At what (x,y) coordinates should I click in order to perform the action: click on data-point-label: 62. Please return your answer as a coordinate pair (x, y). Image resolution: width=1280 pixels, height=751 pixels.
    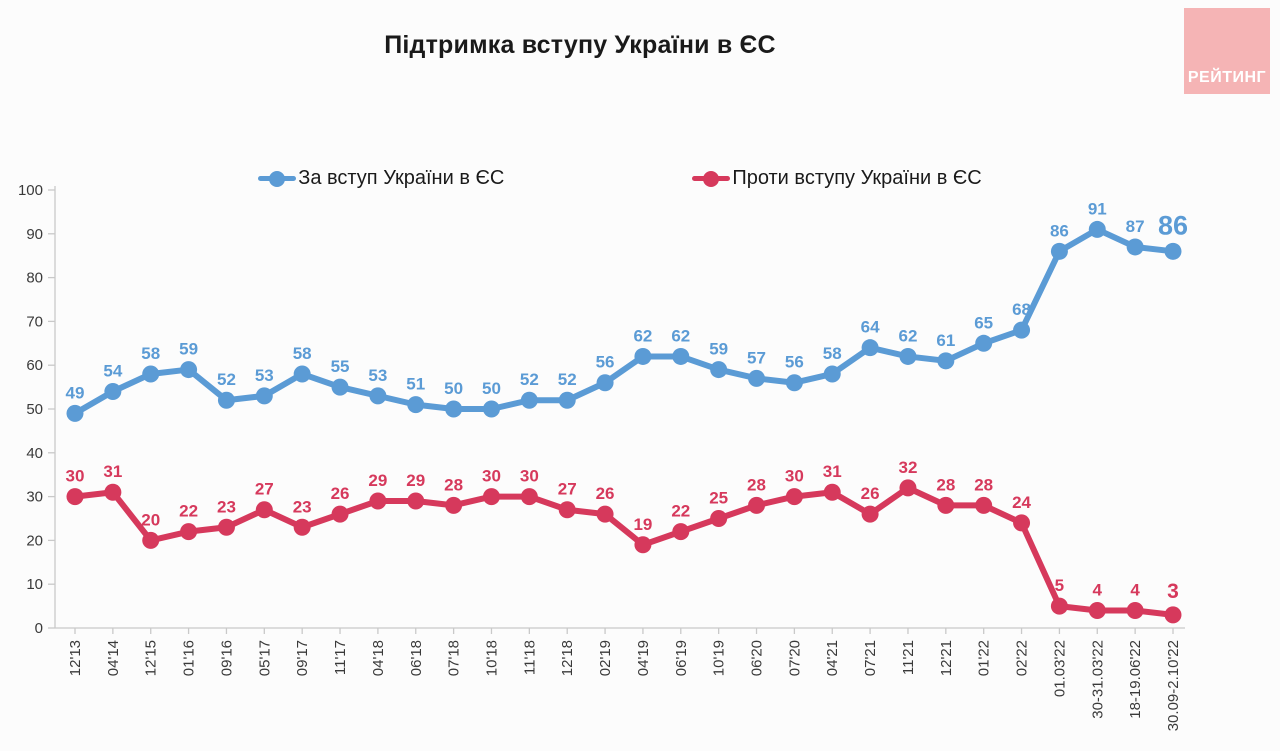
    Looking at the image, I should click on (642, 335).